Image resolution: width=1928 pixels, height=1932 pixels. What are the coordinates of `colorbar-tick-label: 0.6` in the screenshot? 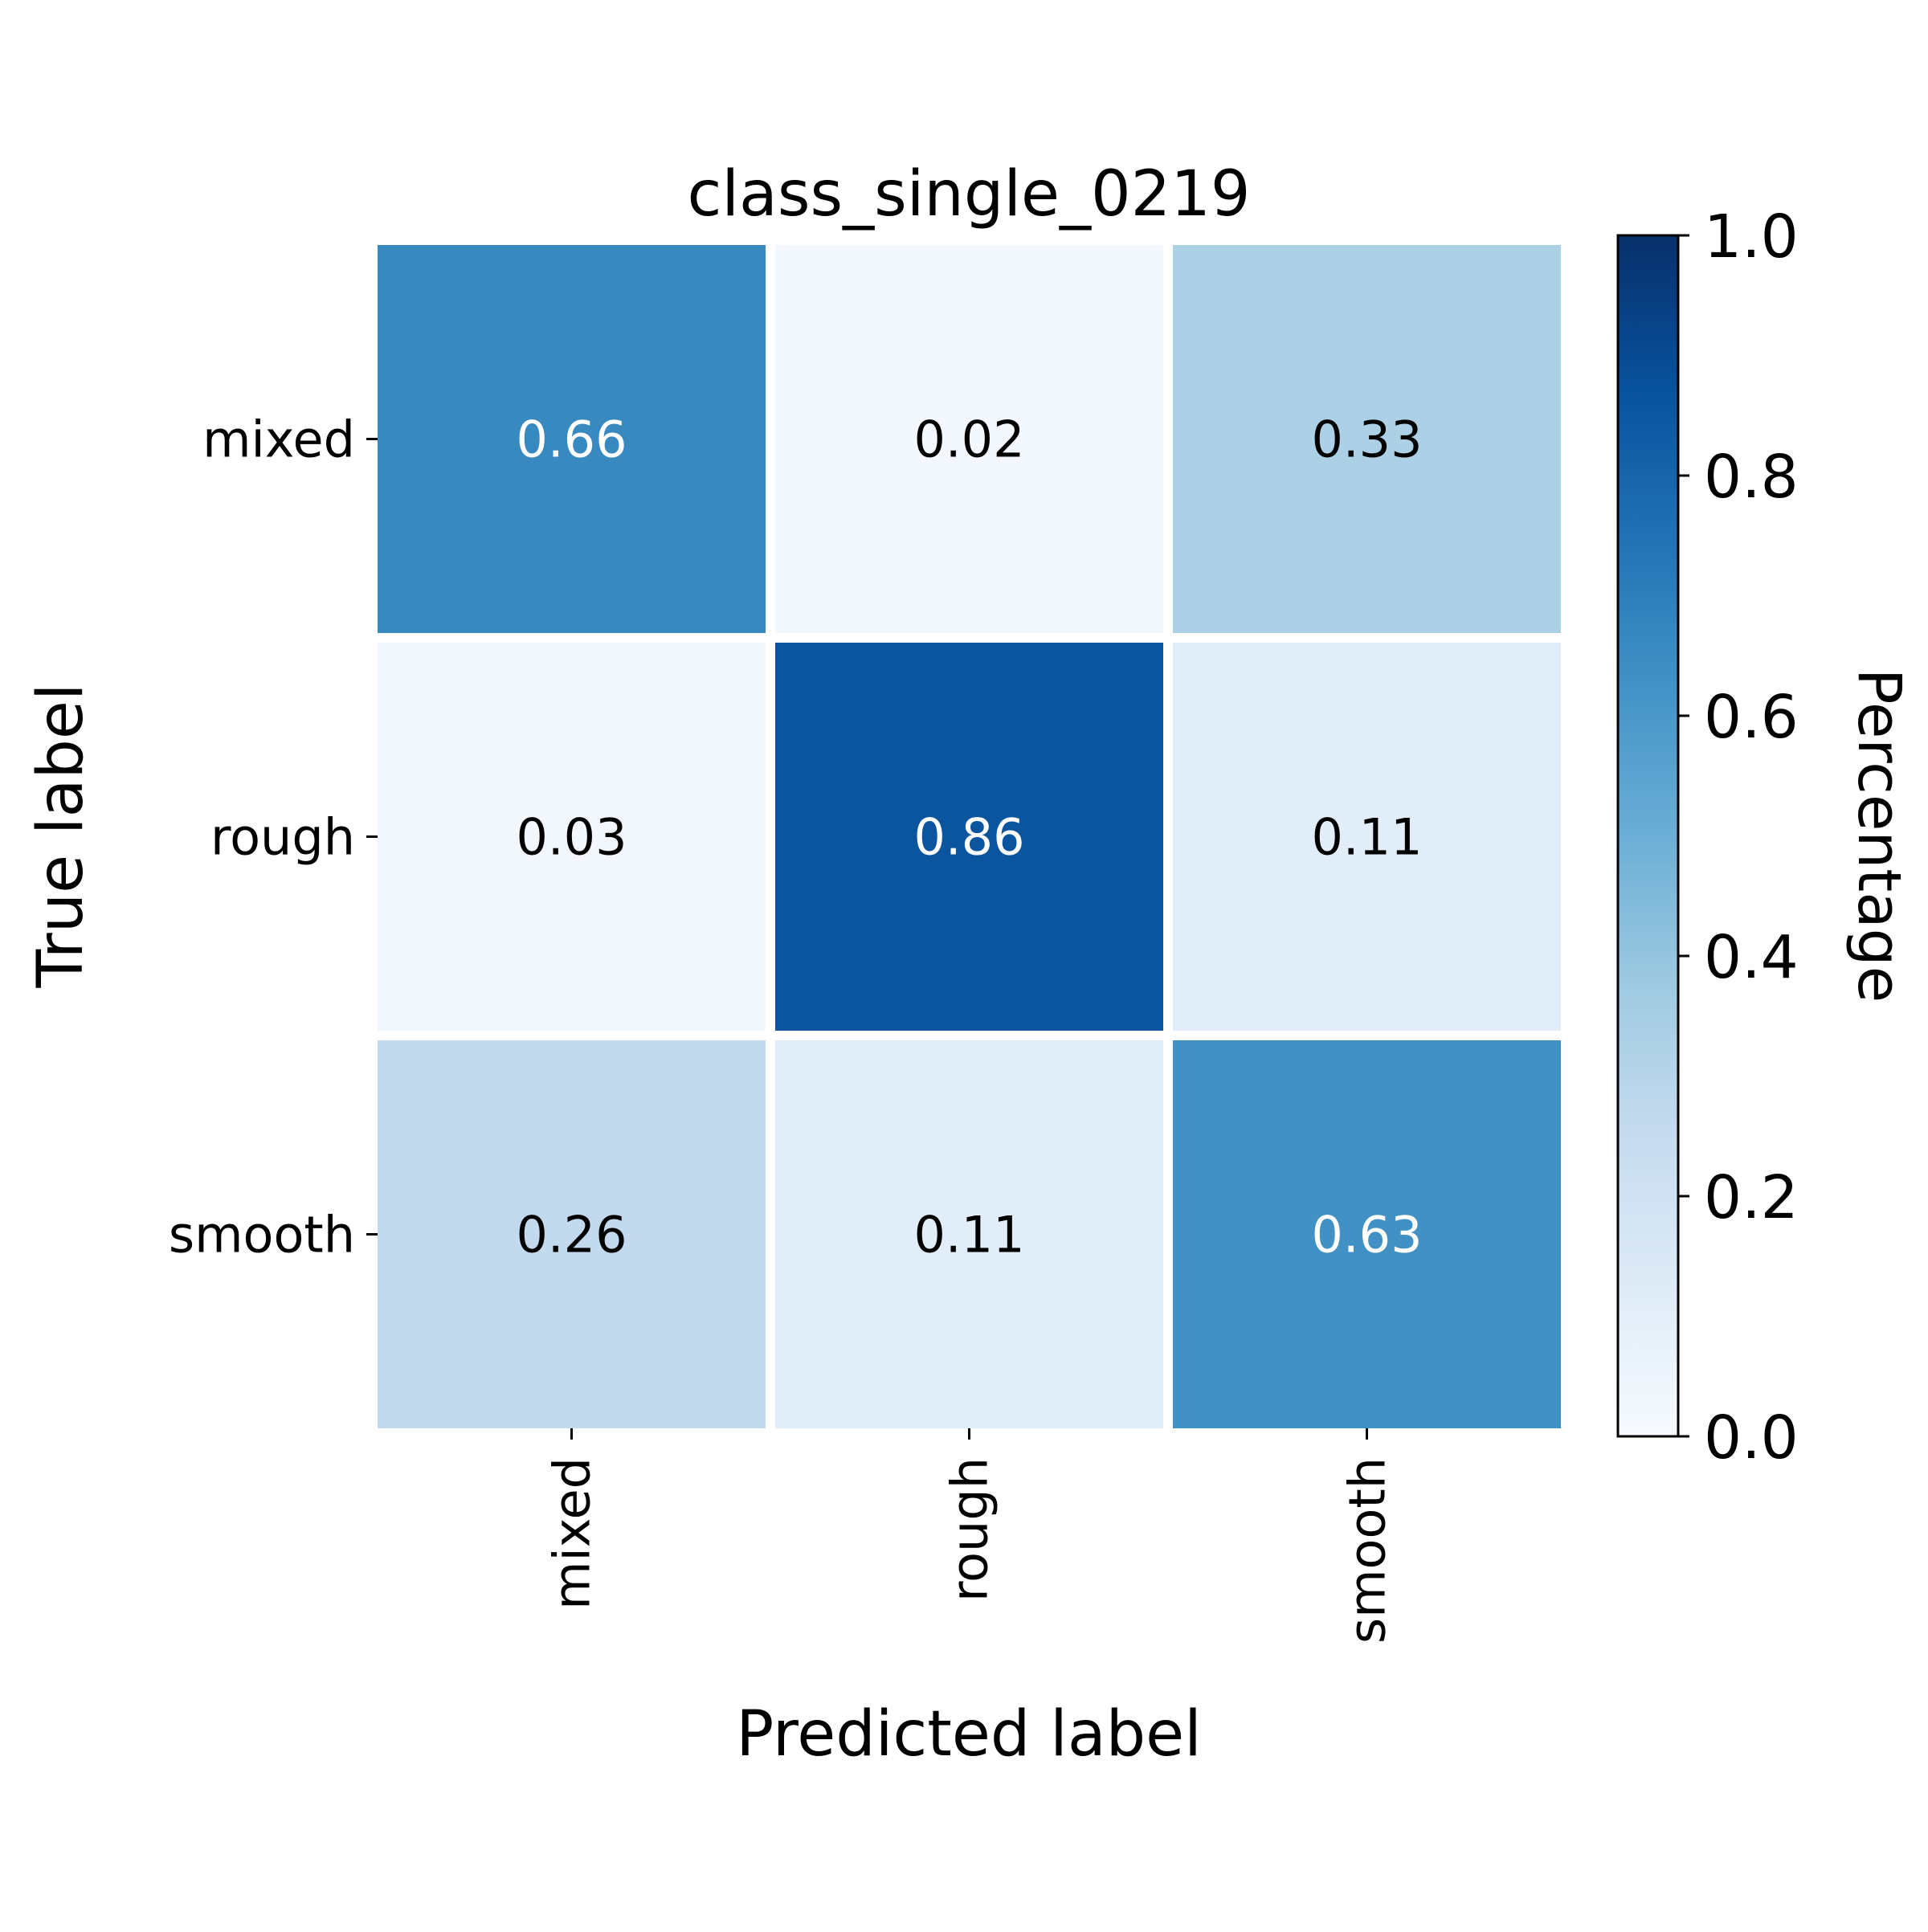 It's located at (1752, 718).